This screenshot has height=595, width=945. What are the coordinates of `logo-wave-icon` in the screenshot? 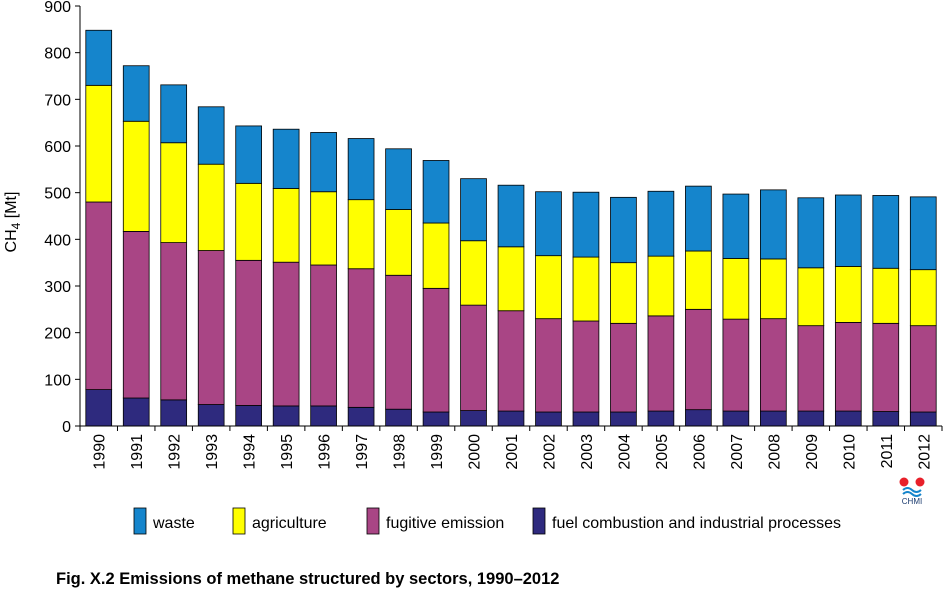 It's located at (912, 490).